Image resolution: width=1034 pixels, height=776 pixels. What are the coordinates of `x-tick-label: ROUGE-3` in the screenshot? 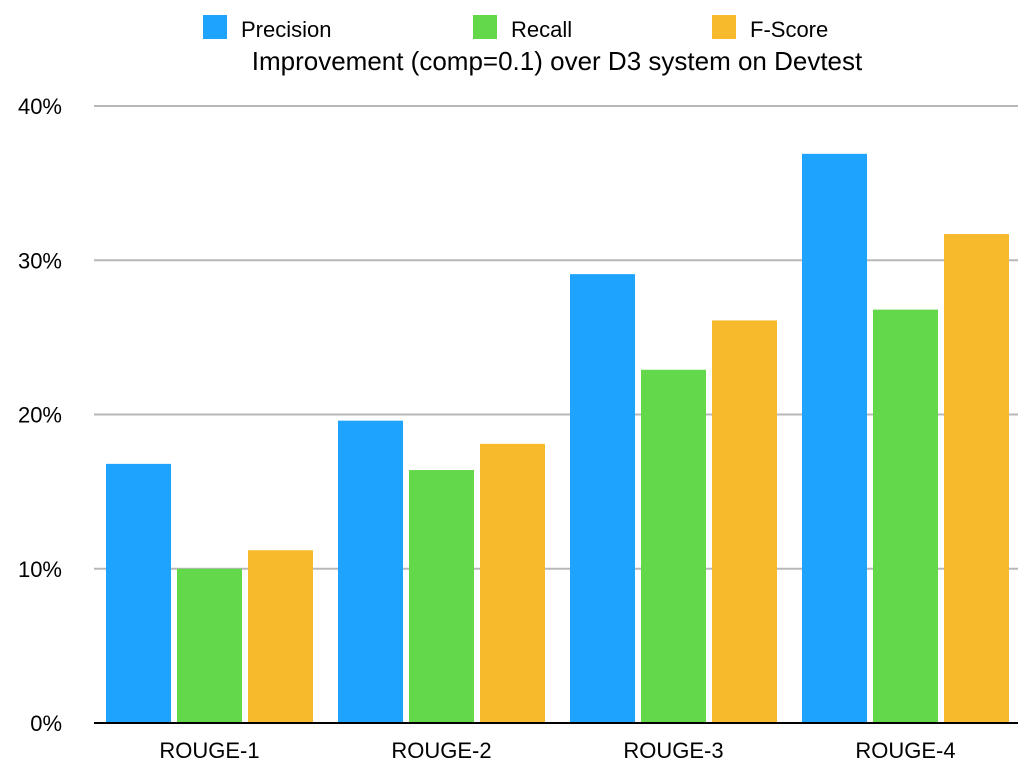 It's located at (673, 750).